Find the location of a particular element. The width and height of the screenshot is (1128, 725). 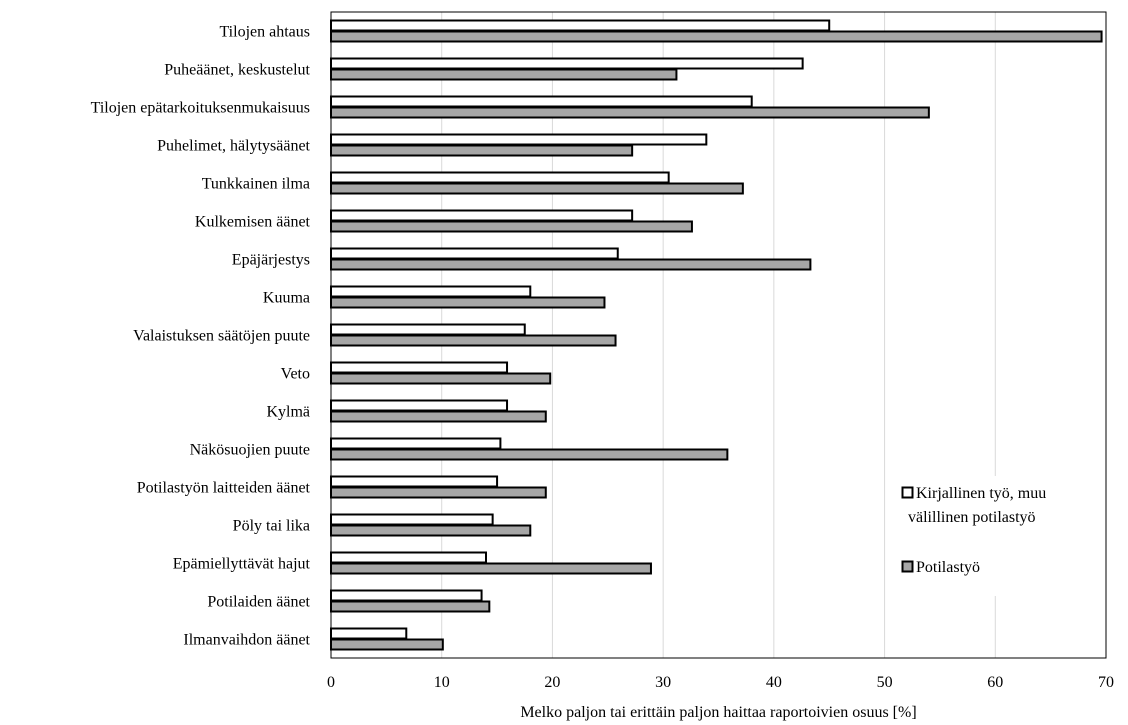

category-label: Tunkkainen ilma is located at coordinates (256, 184).